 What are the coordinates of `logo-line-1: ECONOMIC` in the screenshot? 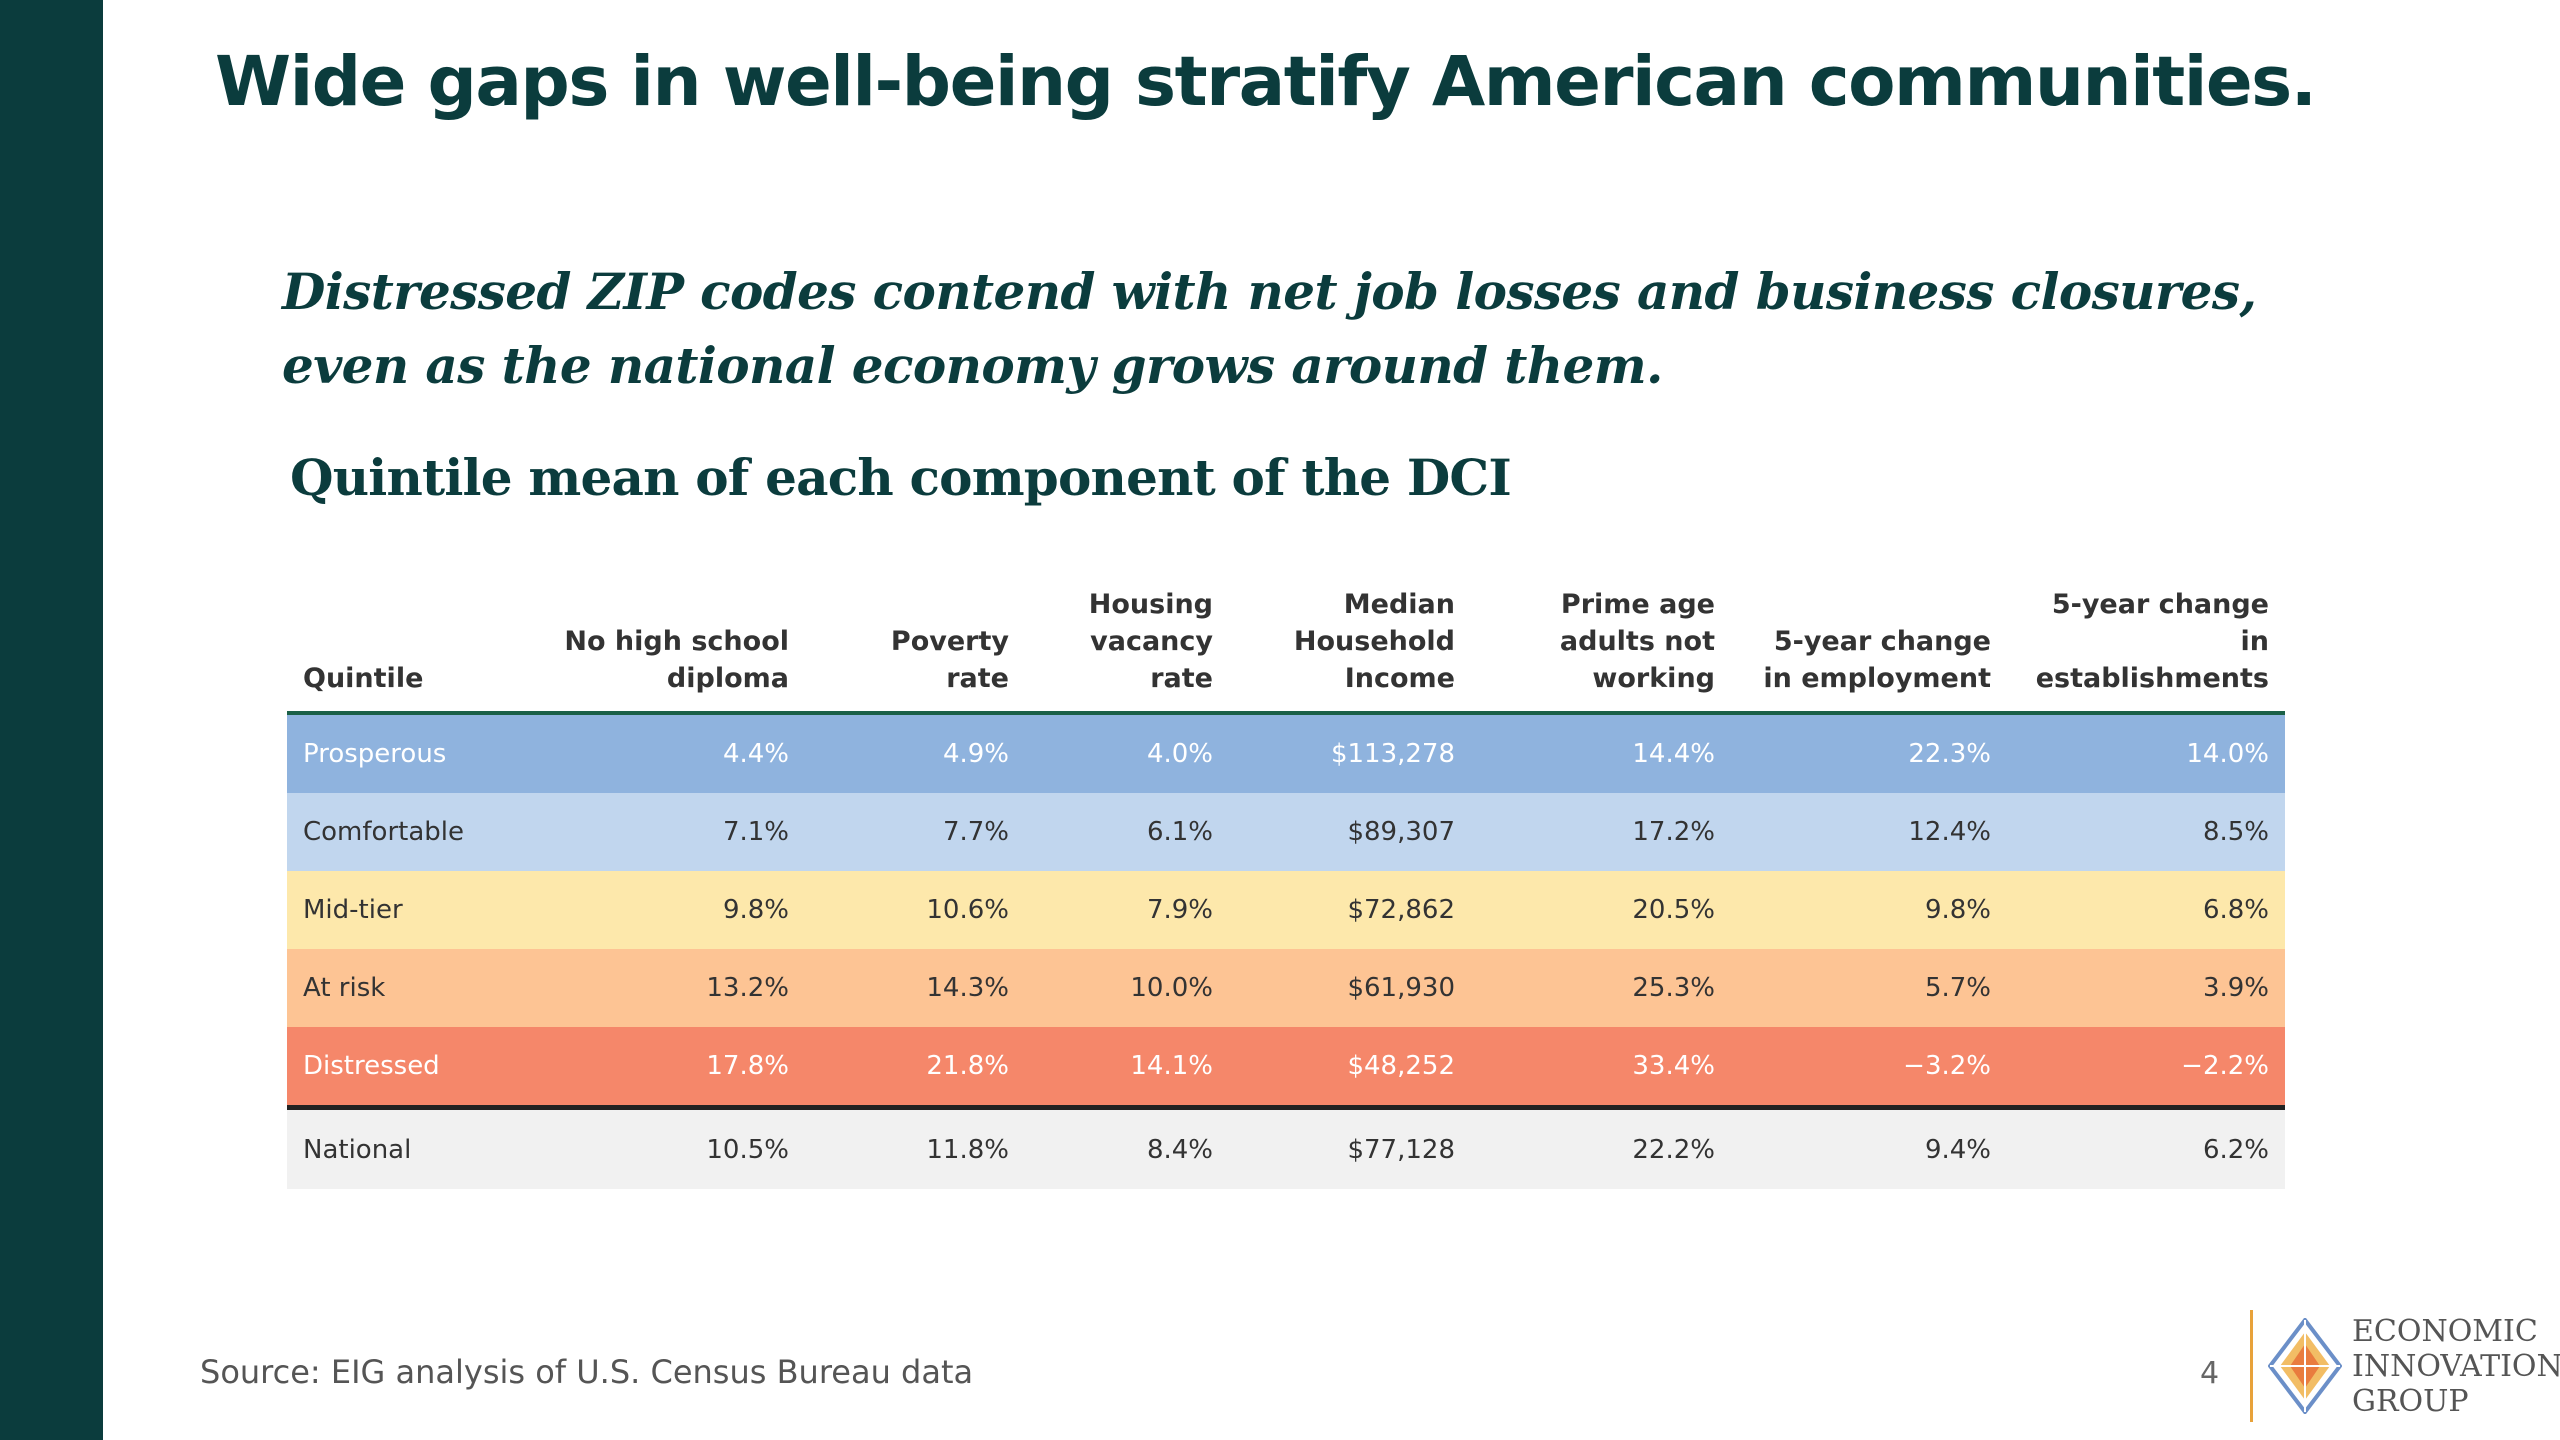 It's located at (2445, 1331).